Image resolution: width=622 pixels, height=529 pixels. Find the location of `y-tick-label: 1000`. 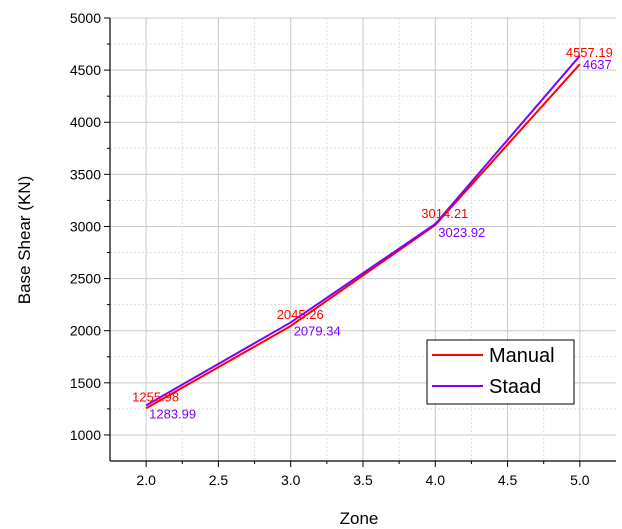

y-tick-label: 1000 is located at coordinates (85, 435).